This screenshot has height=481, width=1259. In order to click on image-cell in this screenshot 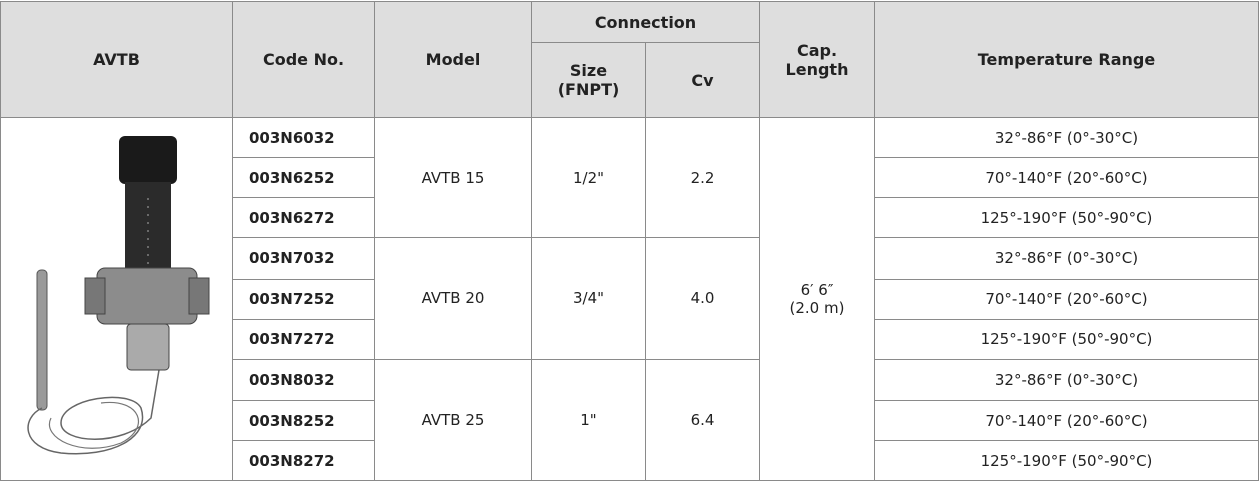, I will do `click(116, 299)`.